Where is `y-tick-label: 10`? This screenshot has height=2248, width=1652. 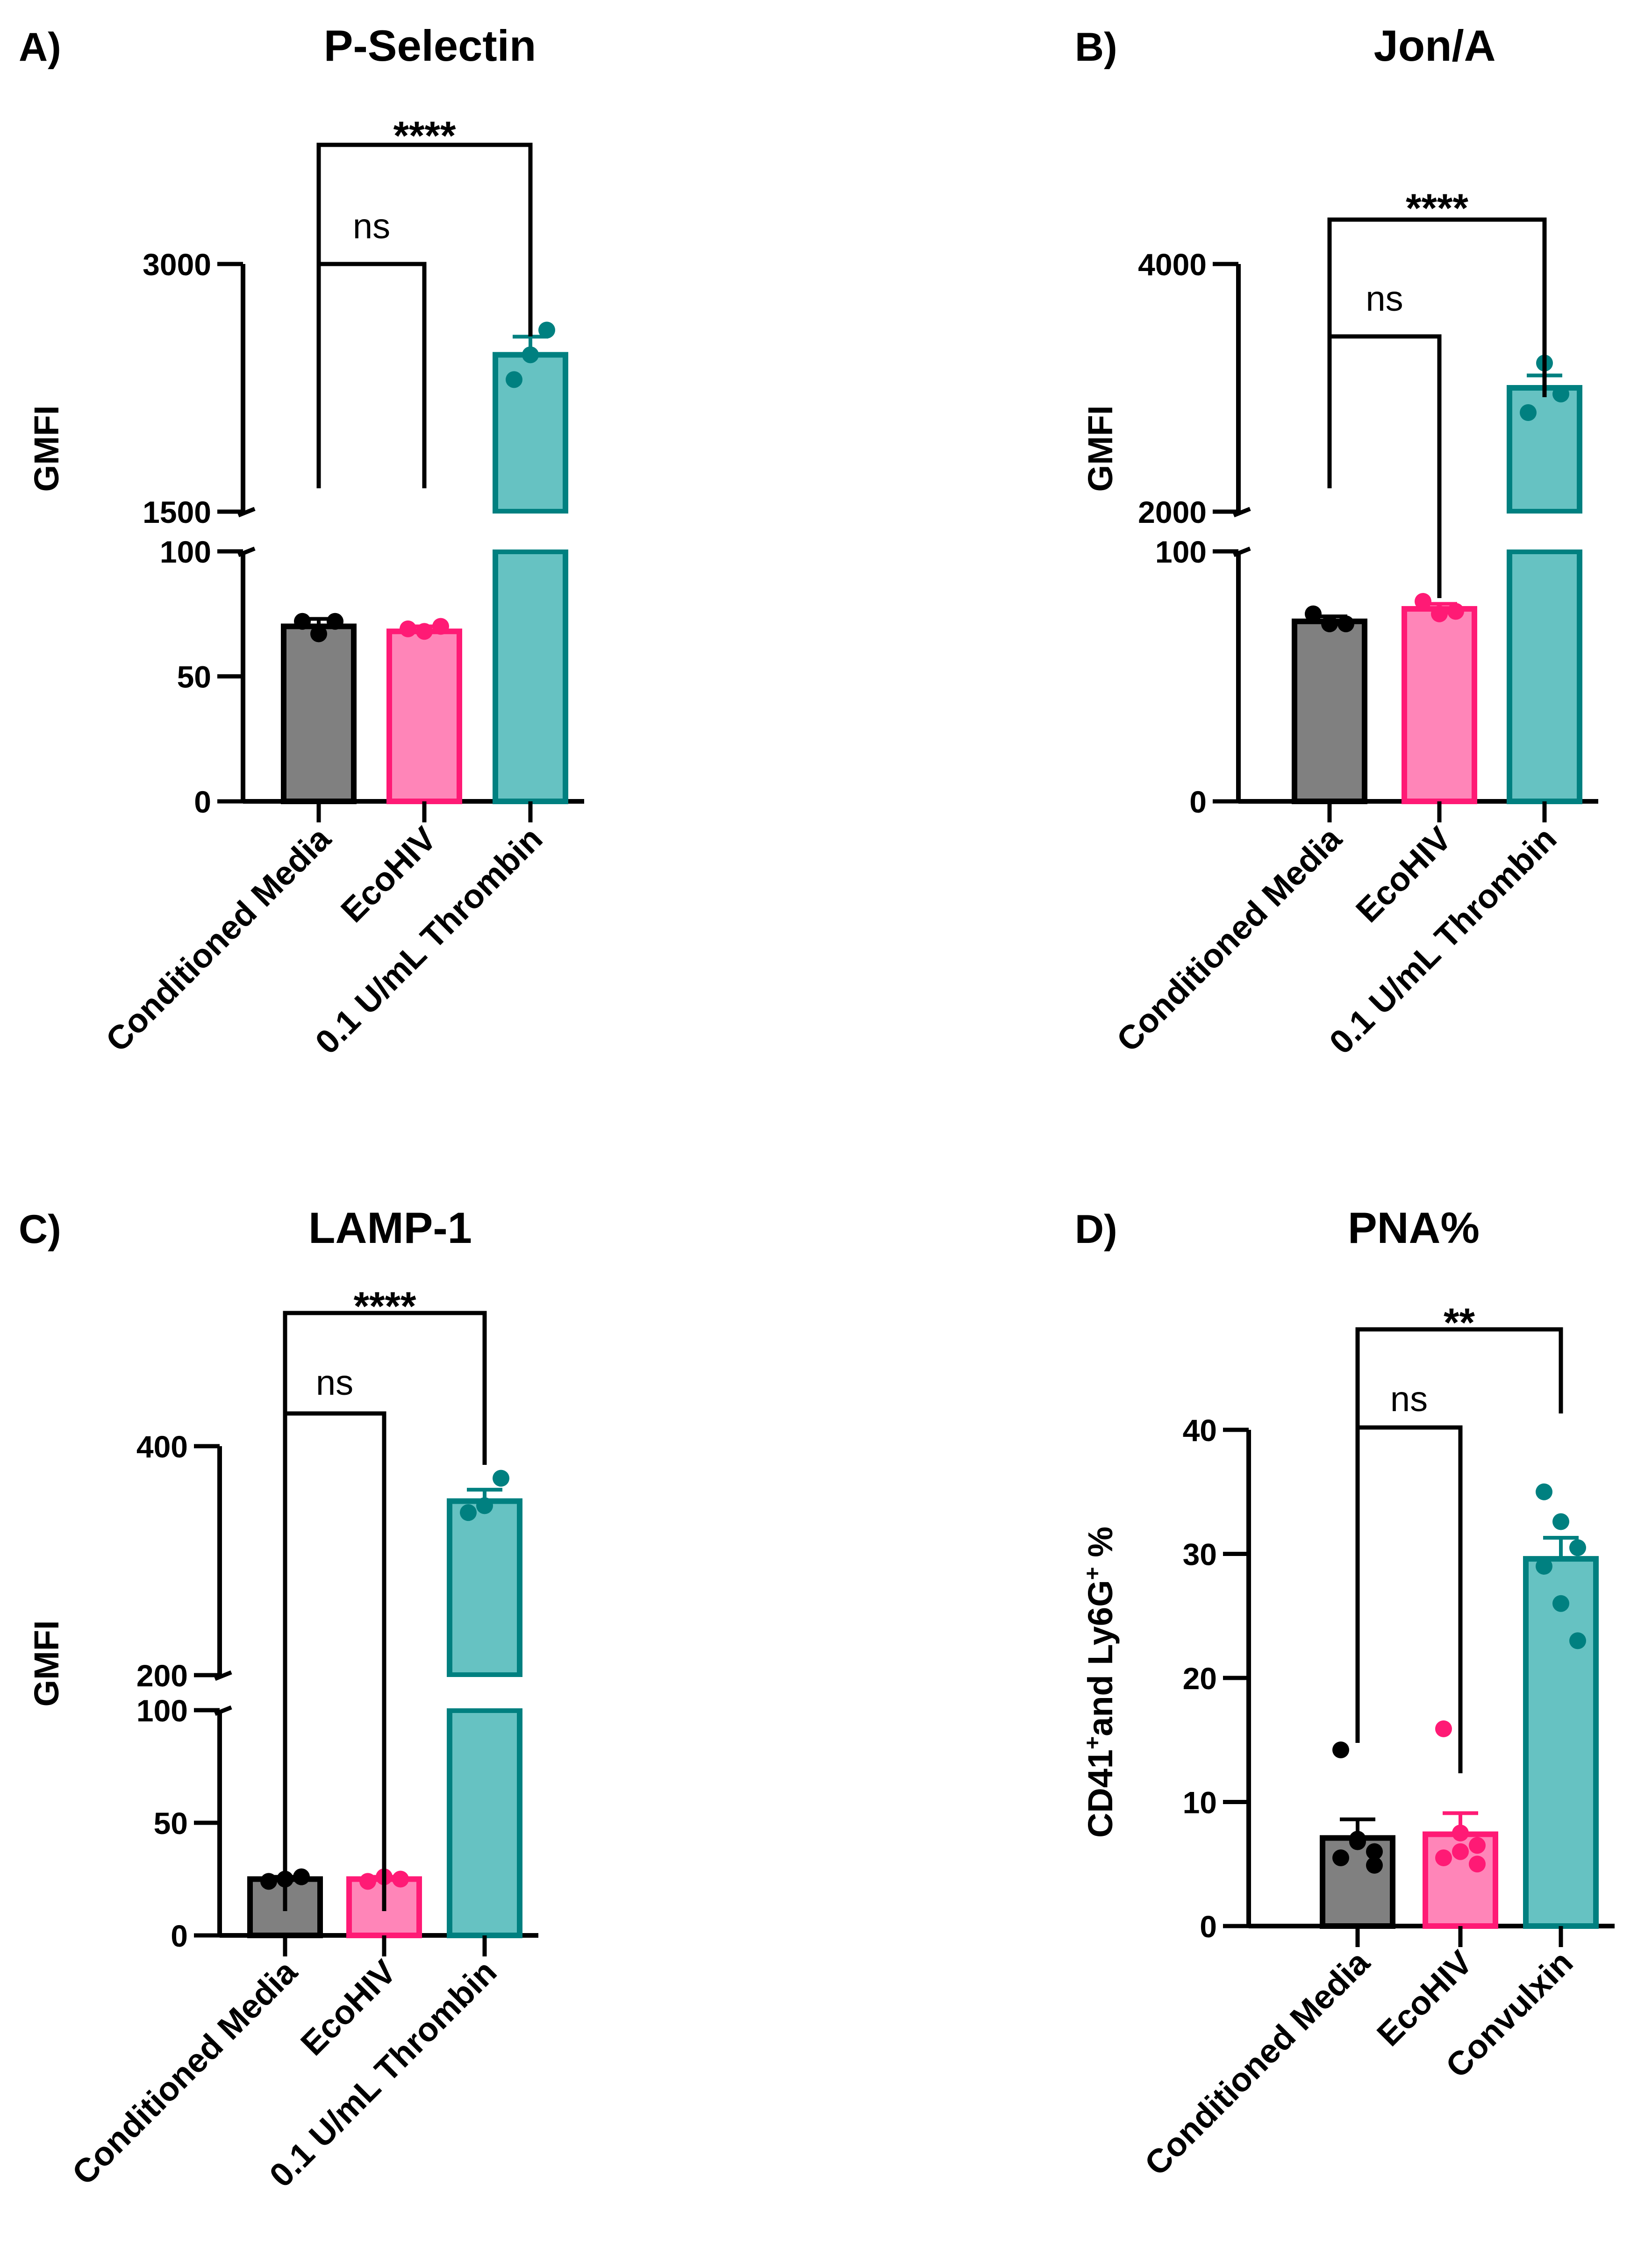 y-tick-label: 10 is located at coordinates (1200, 1803).